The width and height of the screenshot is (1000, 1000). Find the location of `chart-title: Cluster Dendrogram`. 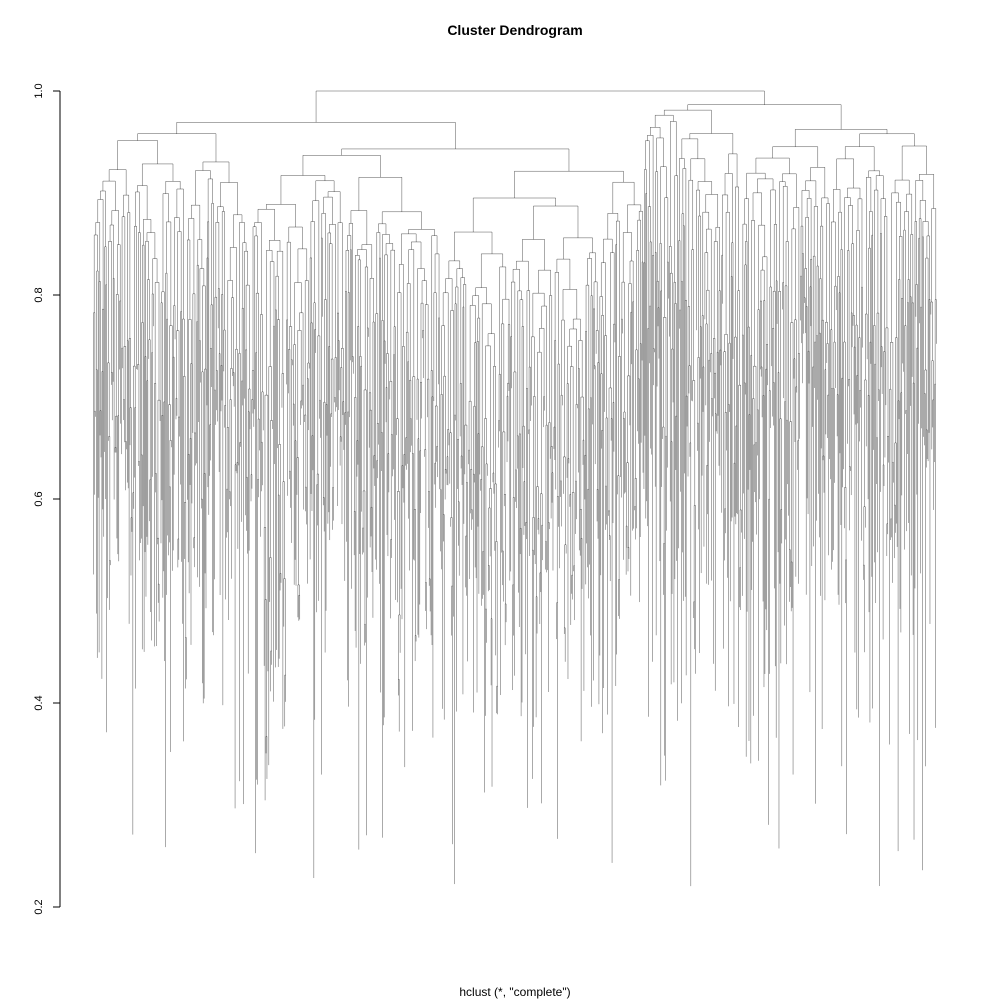

chart-title: Cluster Dendrogram is located at coordinates (514, 30).